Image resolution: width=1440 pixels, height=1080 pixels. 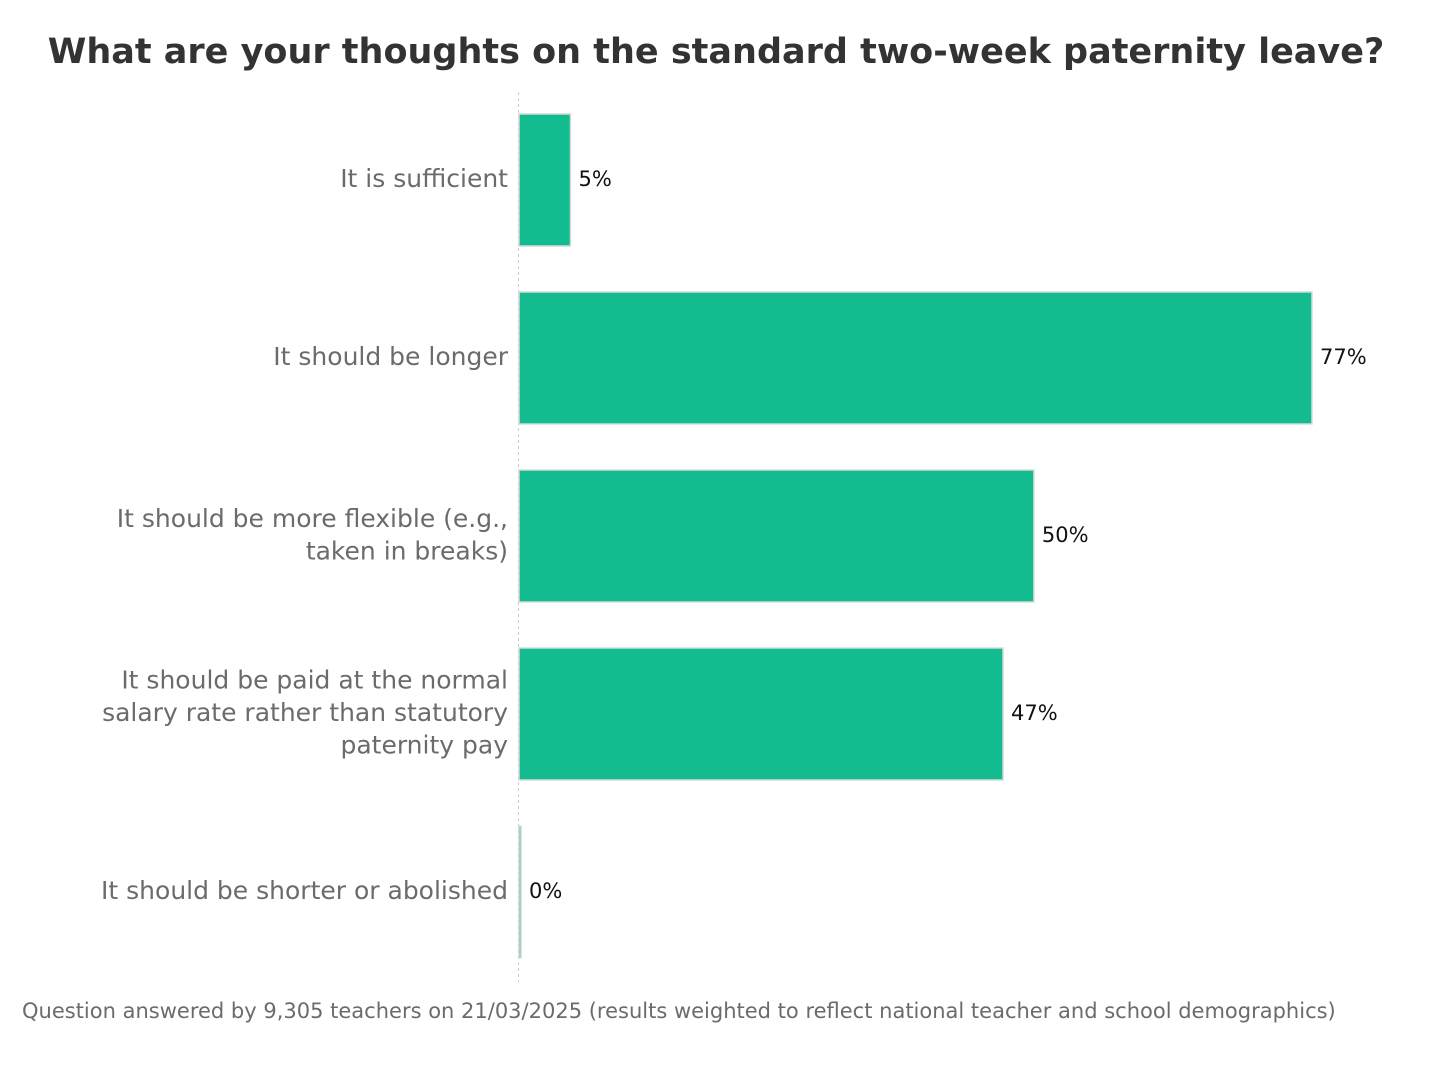 What do you see at coordinates (304, 890) in the screenshot?
I see `category-label-5: It should be shorter or abolished` at bounding box center [304, 890].